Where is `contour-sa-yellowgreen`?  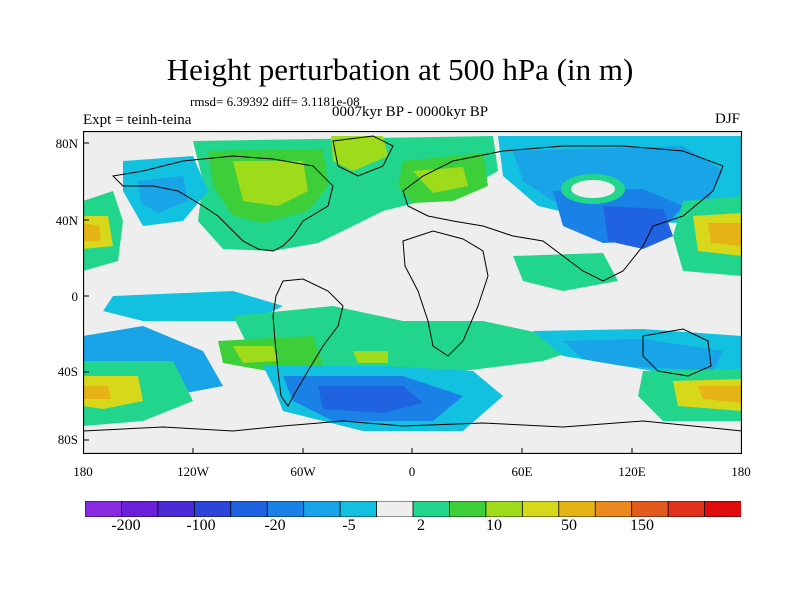
contour-sa-yellowgreen is located at coordinates (255, 354).